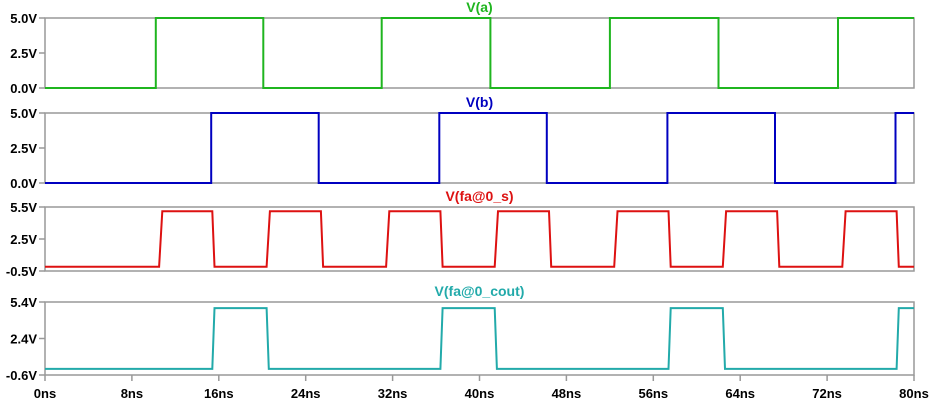 Image resolution: width=931 pixels, height=406 pixels. Describe the element at coordinates (480, 393) in the screenshot. I see `x-tick-label: 40ns` at that location.